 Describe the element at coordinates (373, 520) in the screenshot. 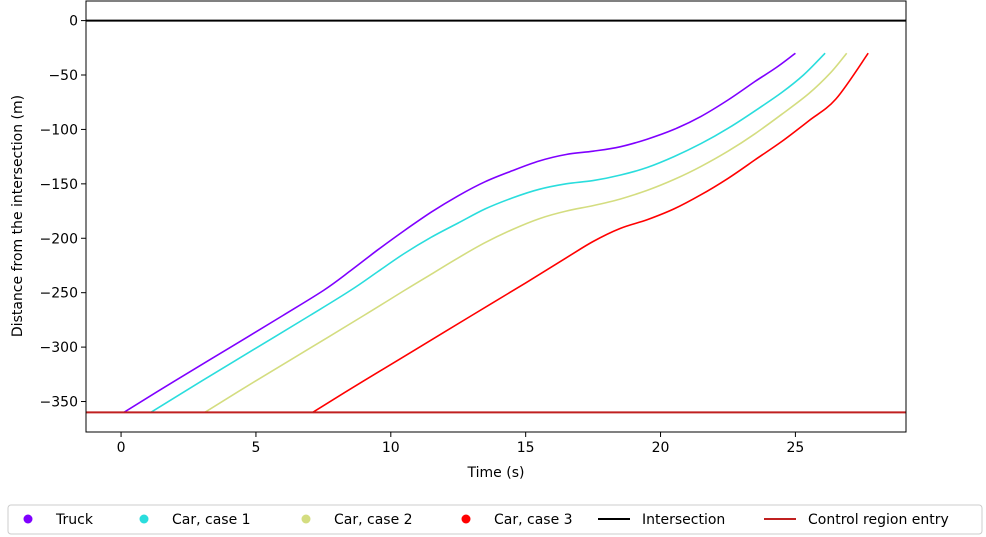

I see `legend-label: Car, case 2` at that location.